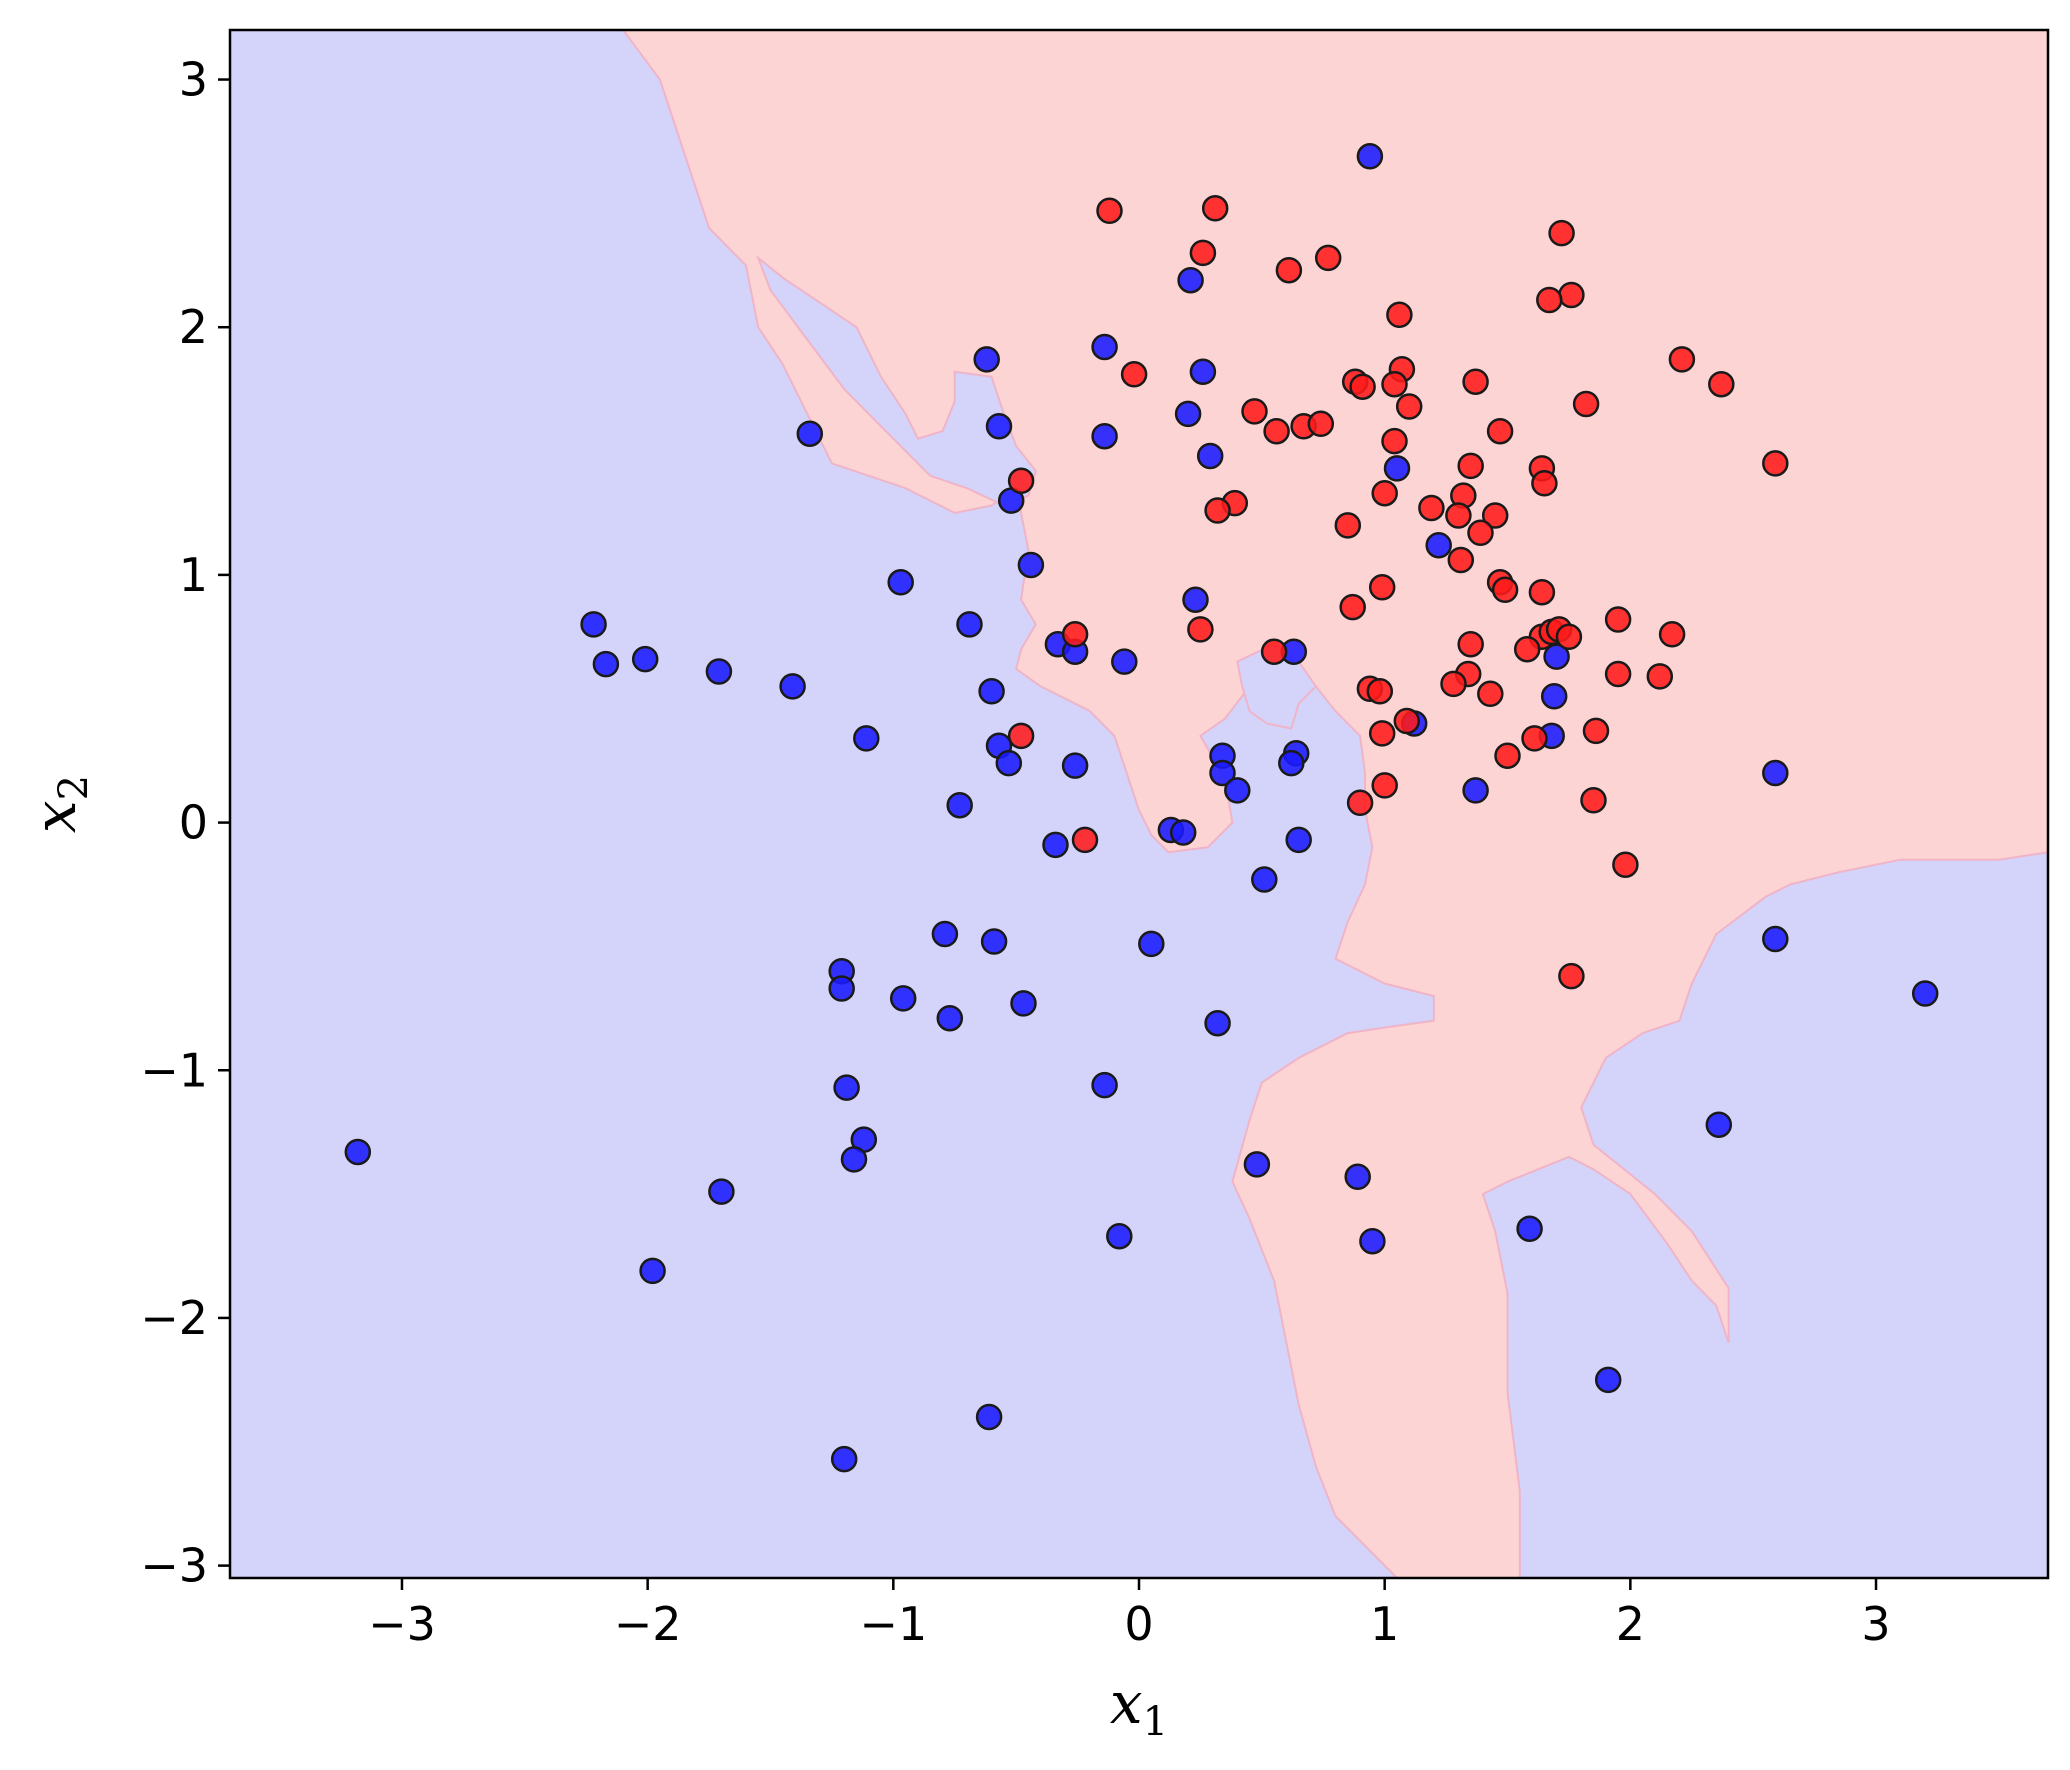 The height and width of the screenshot is (1770, 2070). What do you see at coordinates (893, 1624) in the screenshot?
I see `x-tick-label: −1` at bounding box center [893, 1624].